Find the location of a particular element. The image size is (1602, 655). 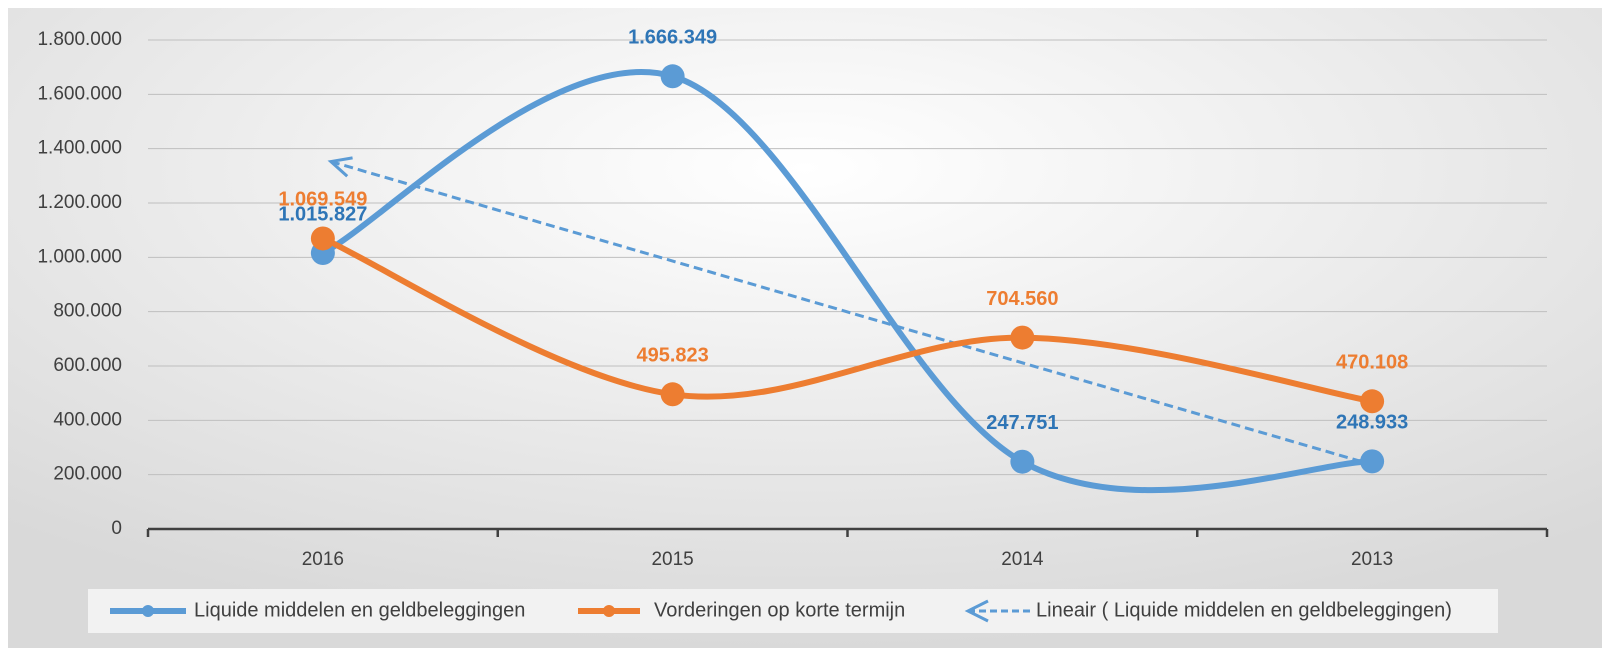

y-tick-label: 200.000 is located at coordinates (87, 474).